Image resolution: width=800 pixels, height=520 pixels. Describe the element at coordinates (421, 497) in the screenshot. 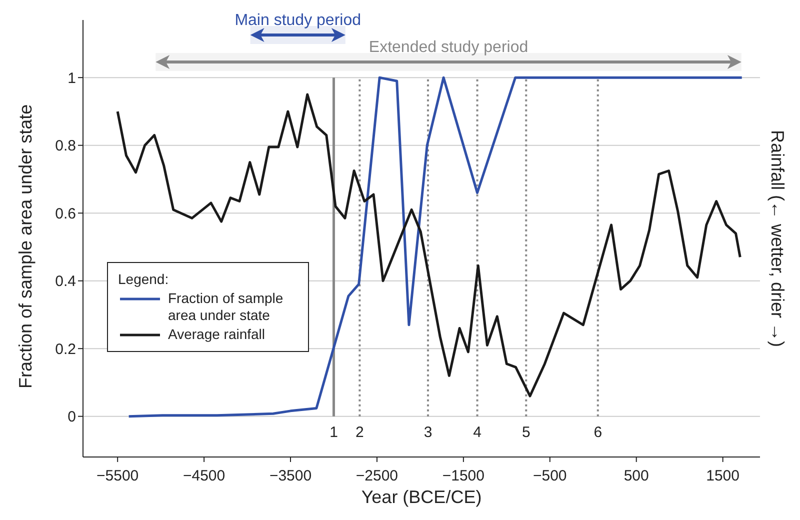

I see `x-axis-title: Year (BCE/CE)` at that location.